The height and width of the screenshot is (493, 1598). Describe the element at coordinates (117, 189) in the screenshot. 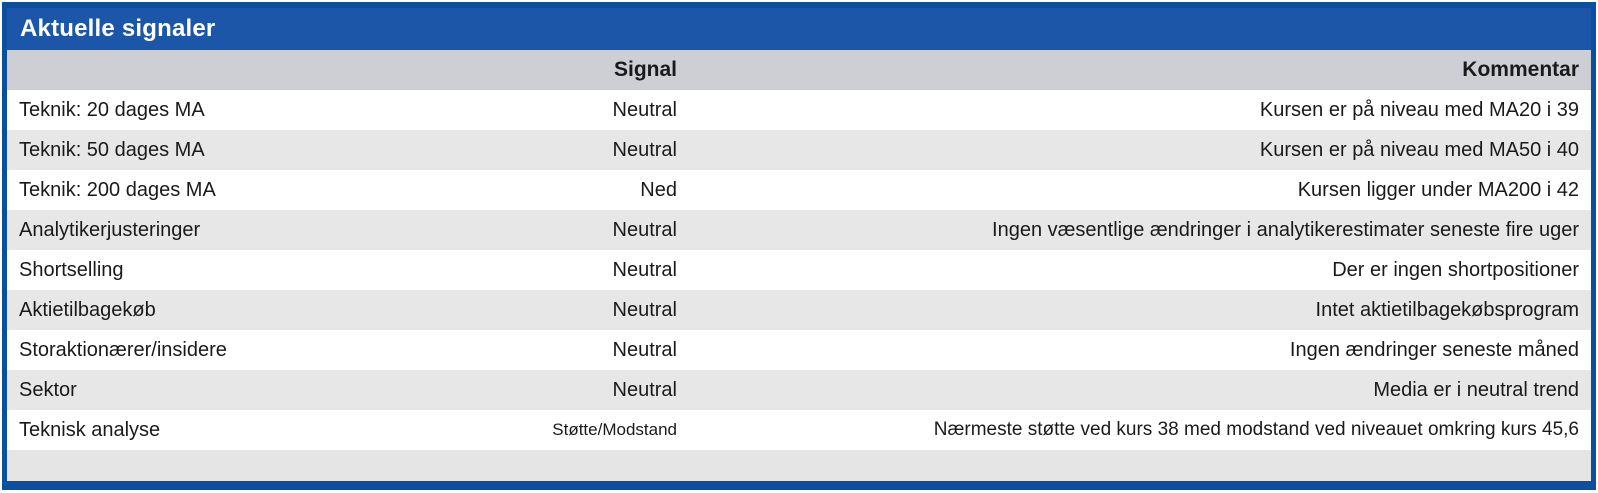

I see `row-label-cell: Teknik: 200 dages MA` at that location.